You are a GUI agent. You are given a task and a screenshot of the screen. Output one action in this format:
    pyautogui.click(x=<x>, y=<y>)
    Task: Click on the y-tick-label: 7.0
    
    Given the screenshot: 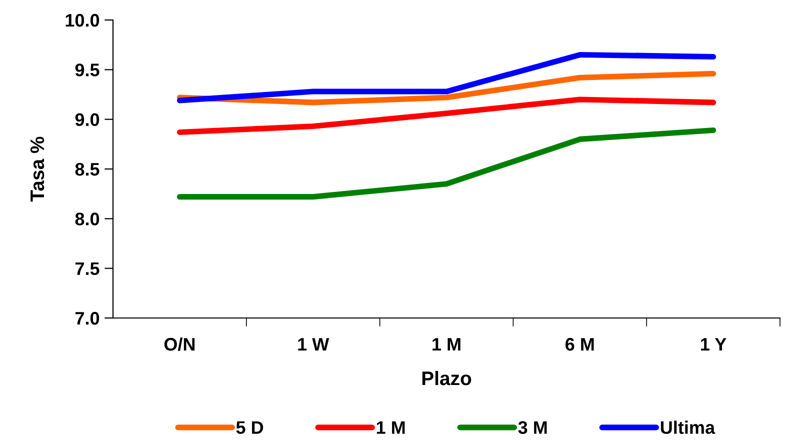 What is the action you would take?
    pyautogui.click(x=87, y=318)
    